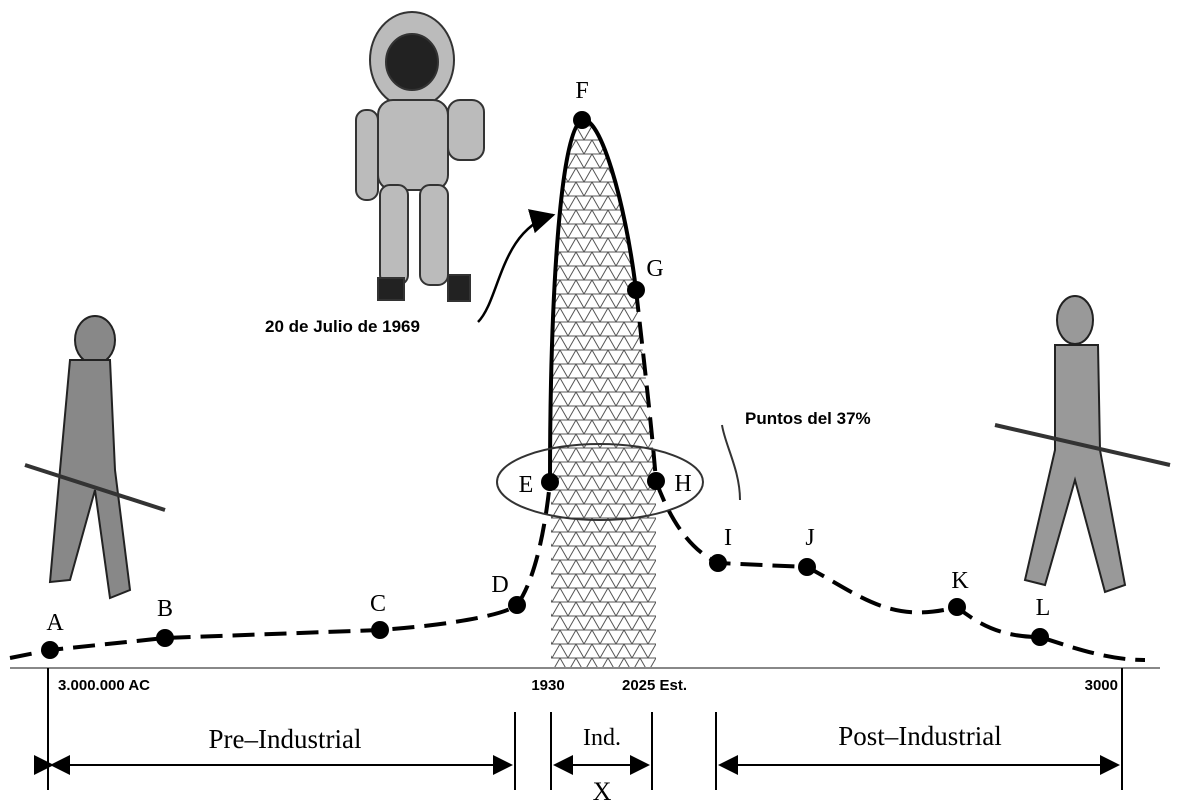  What do you see at coordinates (378, 604) in the screenshot?
I see `point-label: C` at bounding box center [378, 604].